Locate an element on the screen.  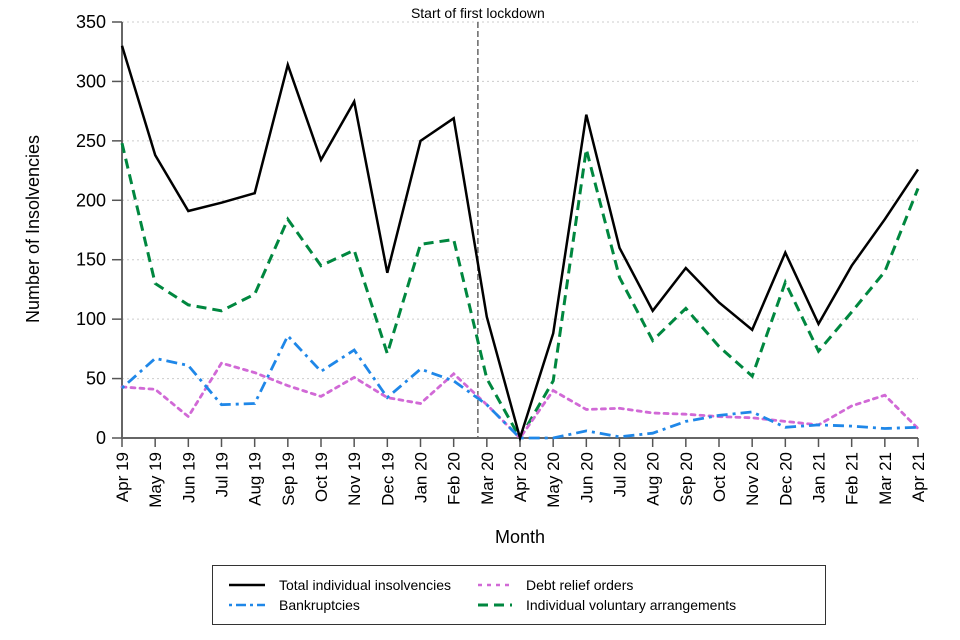
legend-label-dro: Debt relief orders is located at coordinates (580, 585).